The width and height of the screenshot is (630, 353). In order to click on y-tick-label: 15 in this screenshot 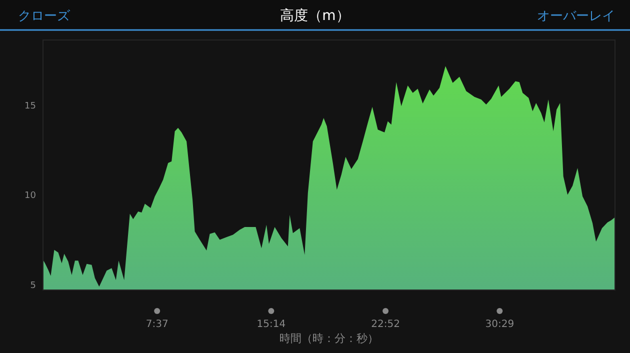, I will do `click(30, 107)`.